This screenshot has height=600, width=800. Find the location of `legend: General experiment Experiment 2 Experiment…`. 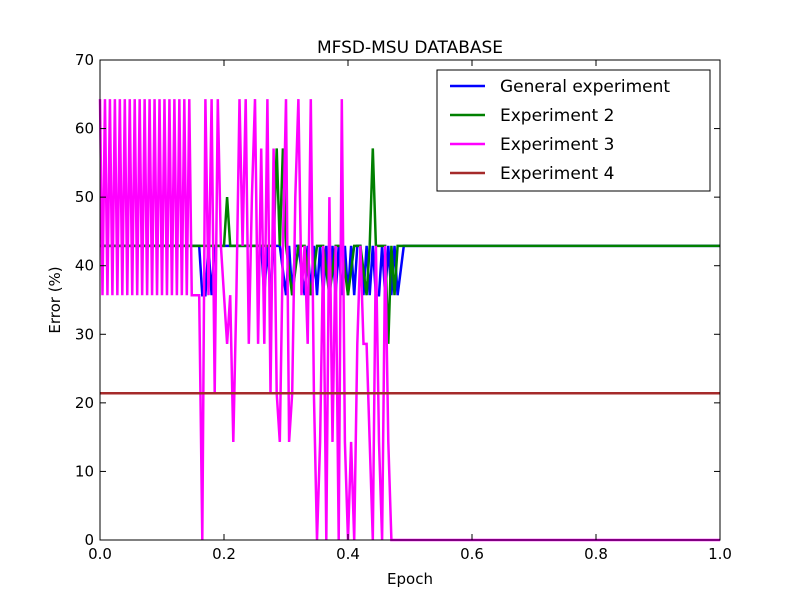

legend: General experiment Experiment 2 Experiment… is located at coordinates (573, 130).